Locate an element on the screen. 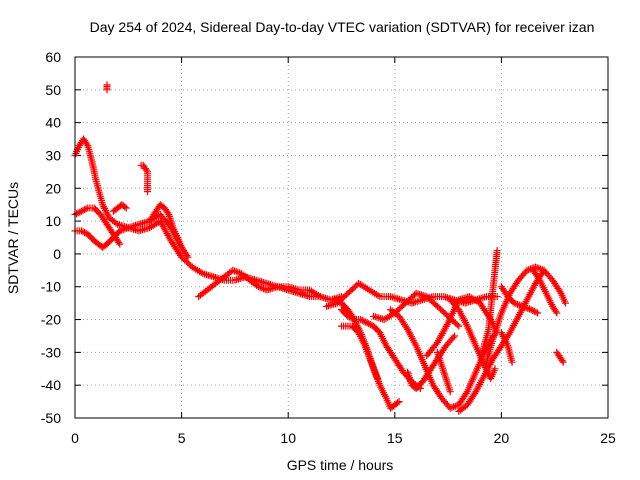 This screenshot has width=640, height=480. y-tick-label: 20 is located at coordinates (53, 188).